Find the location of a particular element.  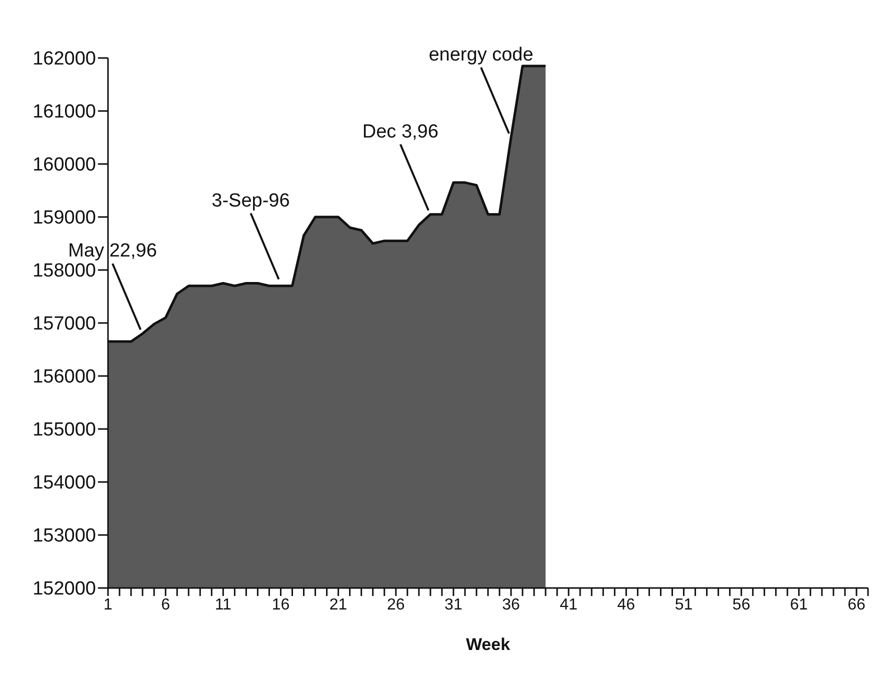

x-tick-label: 46 is located at coordinates (626, 605).